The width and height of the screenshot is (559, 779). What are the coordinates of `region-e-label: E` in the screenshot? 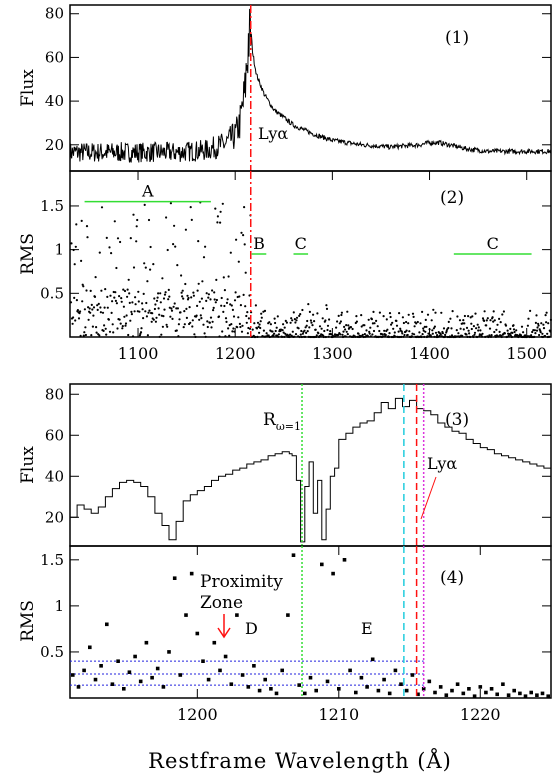 It's located at (367, 628).